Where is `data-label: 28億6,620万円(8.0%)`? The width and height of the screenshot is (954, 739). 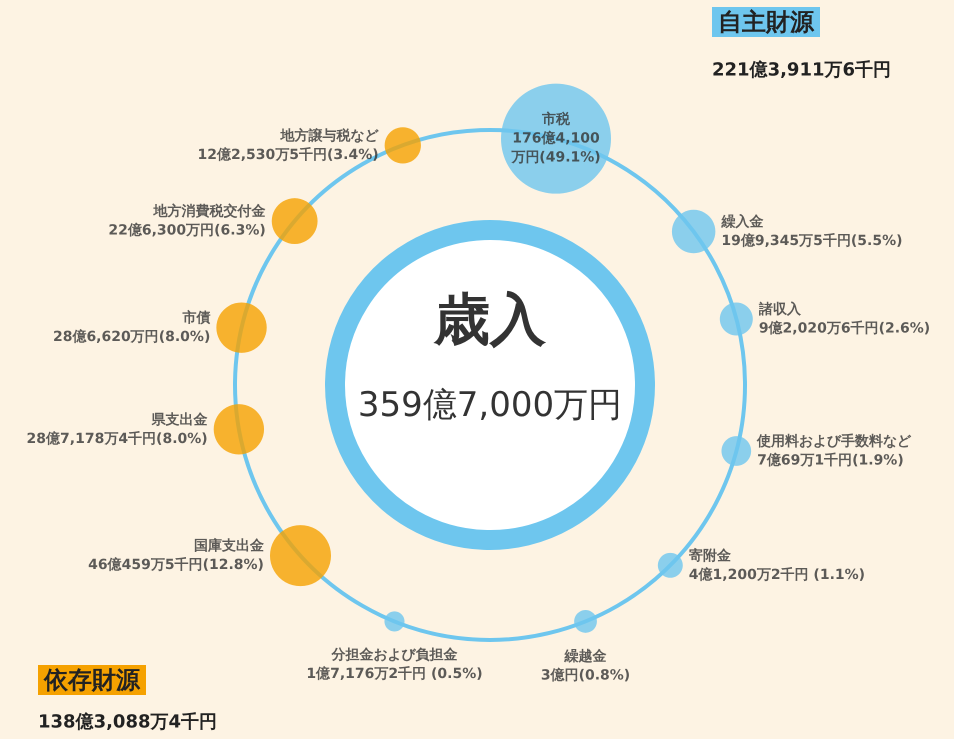 data-label: 28億6,620万円(8.0%) is located at coordinates (131, 337).